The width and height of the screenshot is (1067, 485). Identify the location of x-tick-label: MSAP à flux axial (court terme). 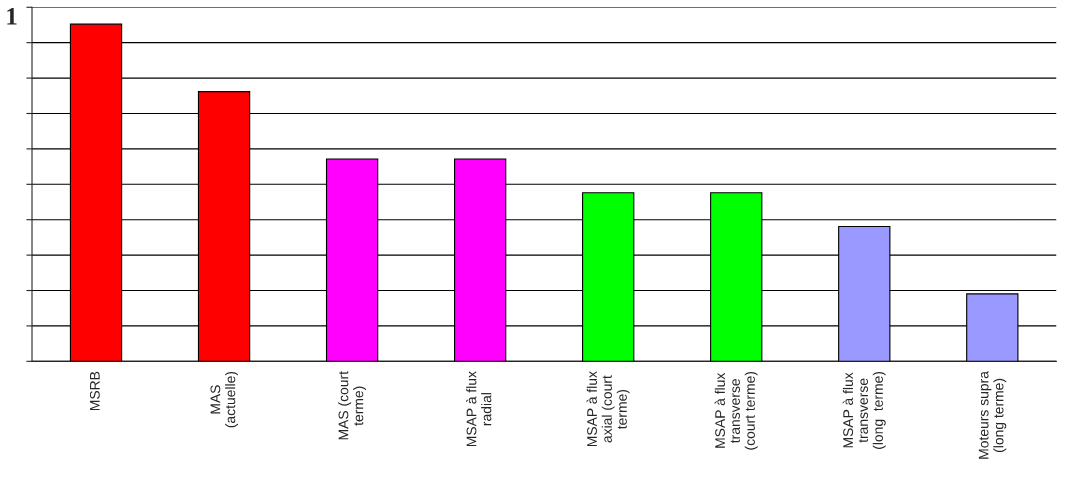
(608, 409).